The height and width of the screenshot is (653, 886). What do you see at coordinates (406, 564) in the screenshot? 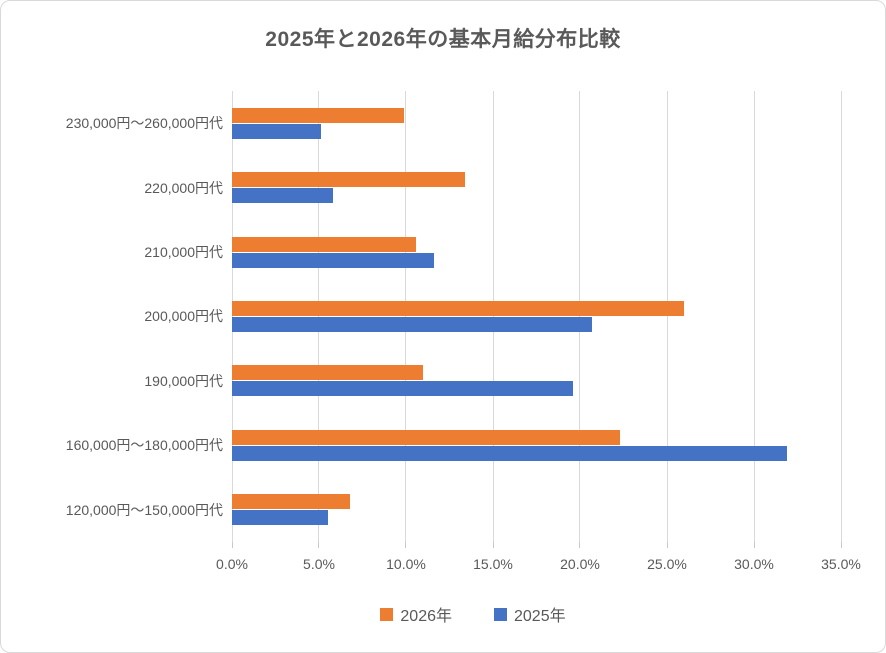
I see `x-tick-label: 10.0%` at bounding box center [406, 564].